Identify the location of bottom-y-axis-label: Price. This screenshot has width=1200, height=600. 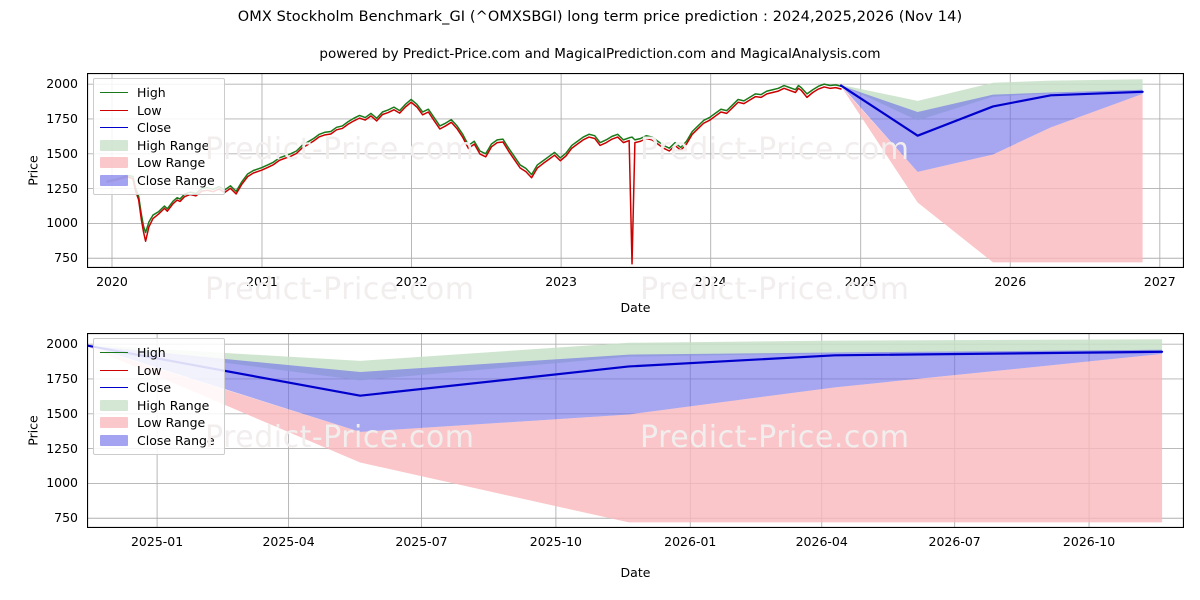
(33, 430).